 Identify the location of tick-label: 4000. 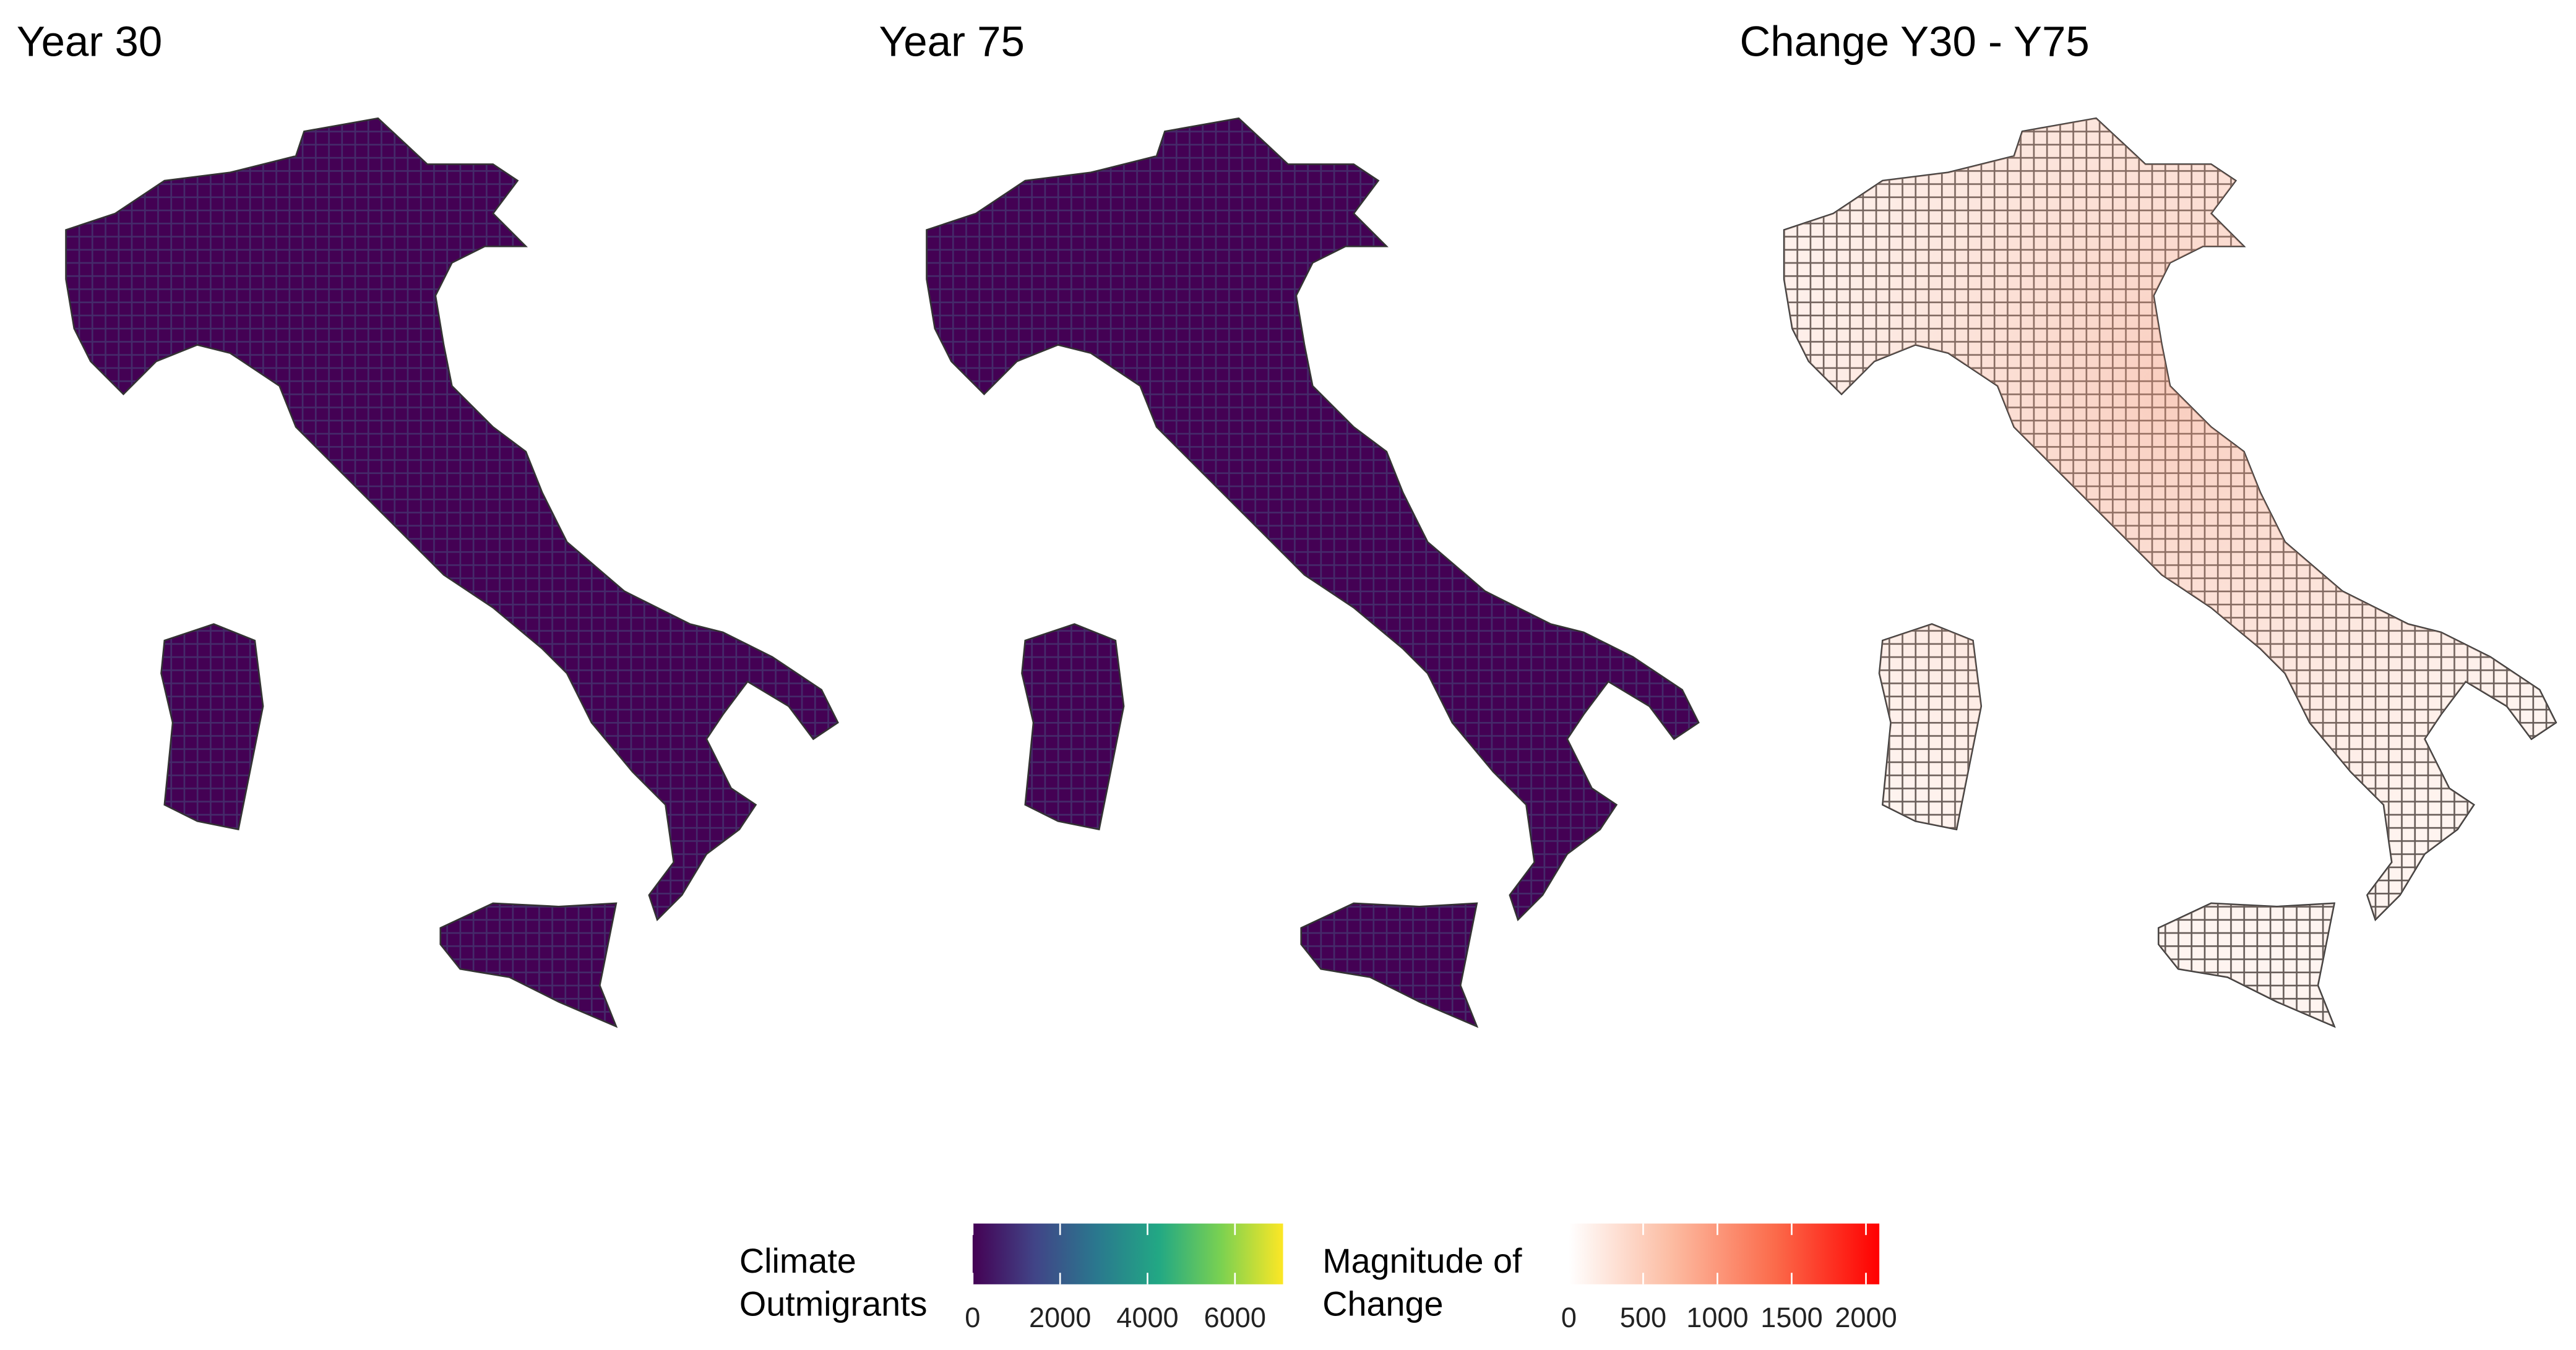
(1147, 1317).